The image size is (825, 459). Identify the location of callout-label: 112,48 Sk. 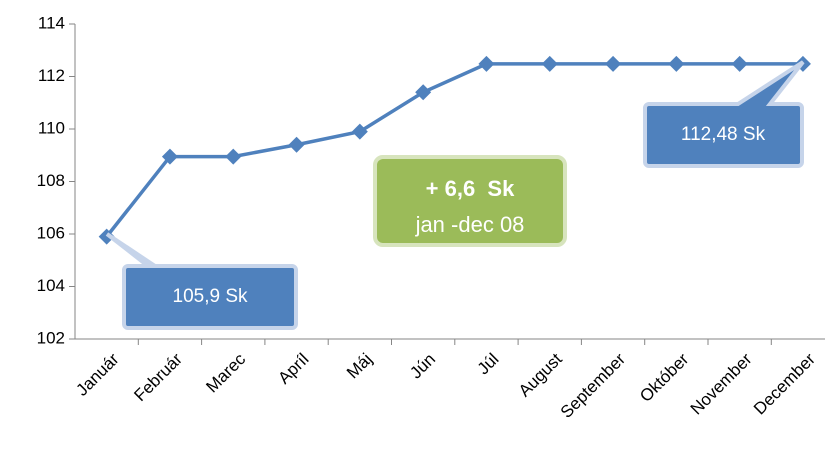
(723, 134).